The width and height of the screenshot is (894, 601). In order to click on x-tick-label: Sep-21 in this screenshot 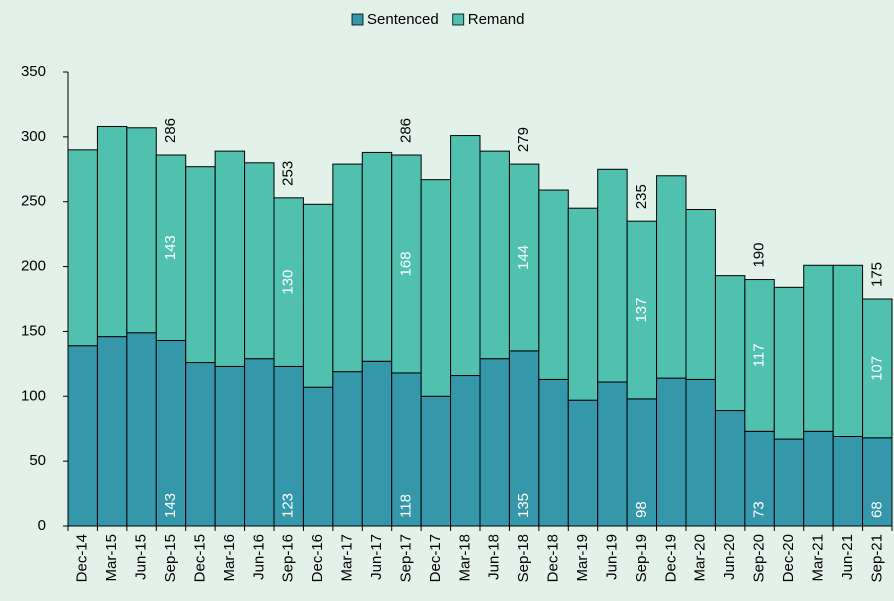, I will do `click(876, 558)`.